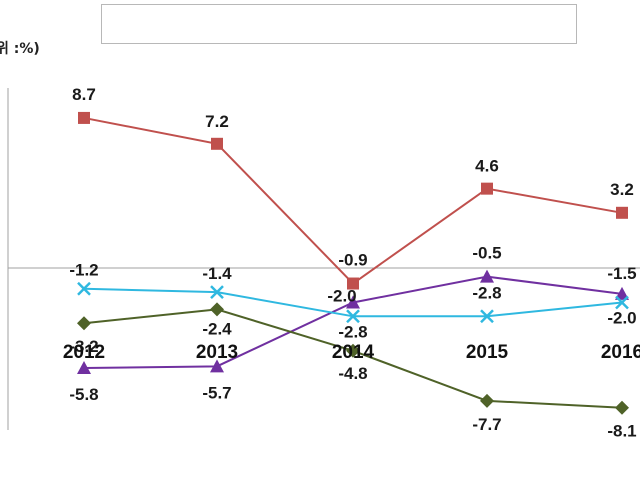 Image resolution: width=640 pixels, height=480 pixels. What do you see at coordinates (217, 273) in the screenshot?
I see `series-4-label-2013: -1.4` at bounding box center [217, 273].